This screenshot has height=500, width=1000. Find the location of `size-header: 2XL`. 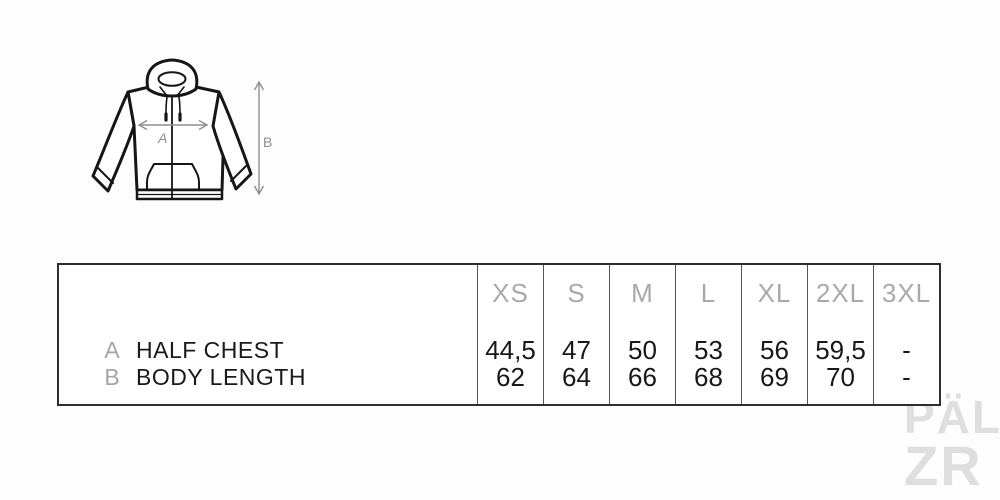

size-header: 2XL is located at coordinates (840, 293).